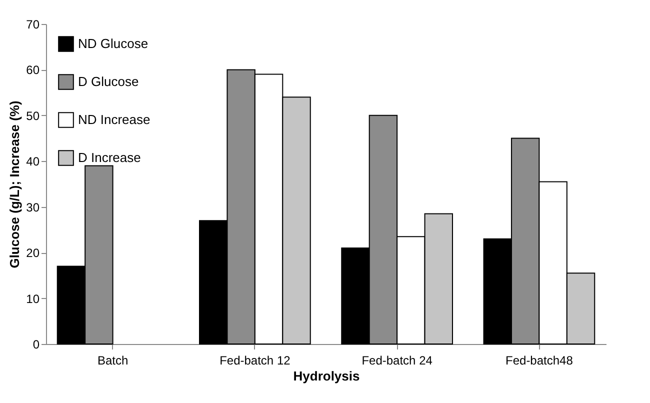 This screenshot has height=403, width=650. I want to click on y-tick-label: 70, so click(33, 25).